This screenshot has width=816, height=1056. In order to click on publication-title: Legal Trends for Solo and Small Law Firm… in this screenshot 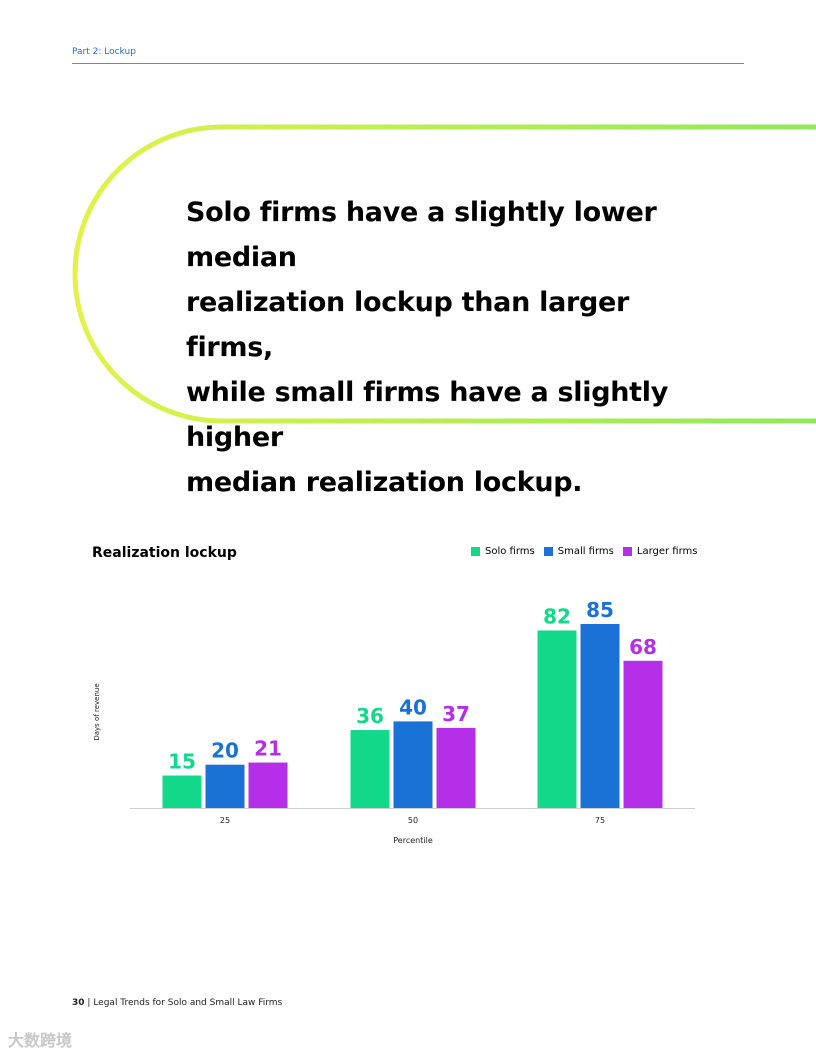, I will do `click(188, 1003)`.